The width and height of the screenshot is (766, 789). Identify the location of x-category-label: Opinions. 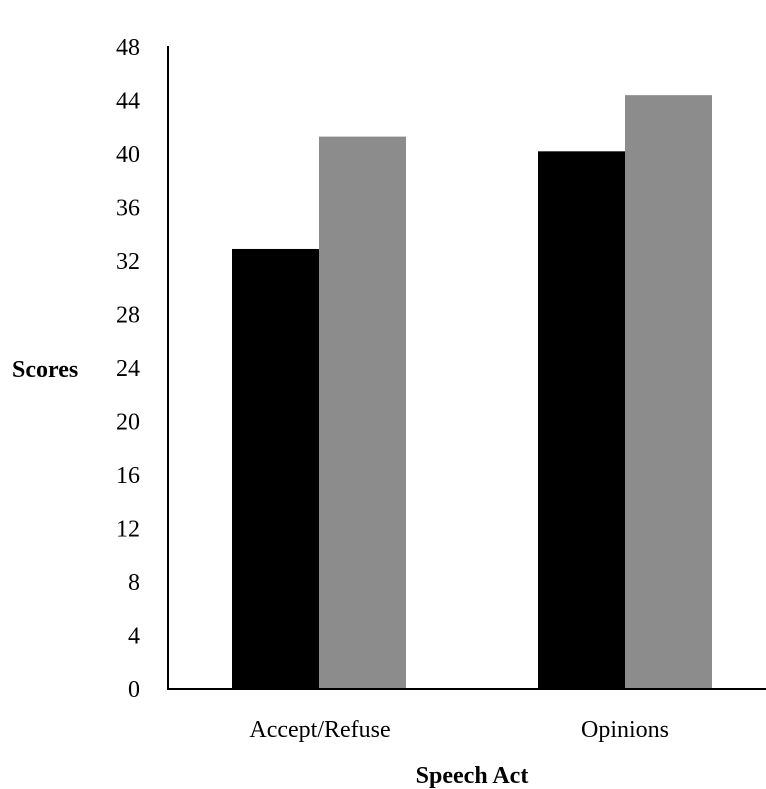
(625, 730).